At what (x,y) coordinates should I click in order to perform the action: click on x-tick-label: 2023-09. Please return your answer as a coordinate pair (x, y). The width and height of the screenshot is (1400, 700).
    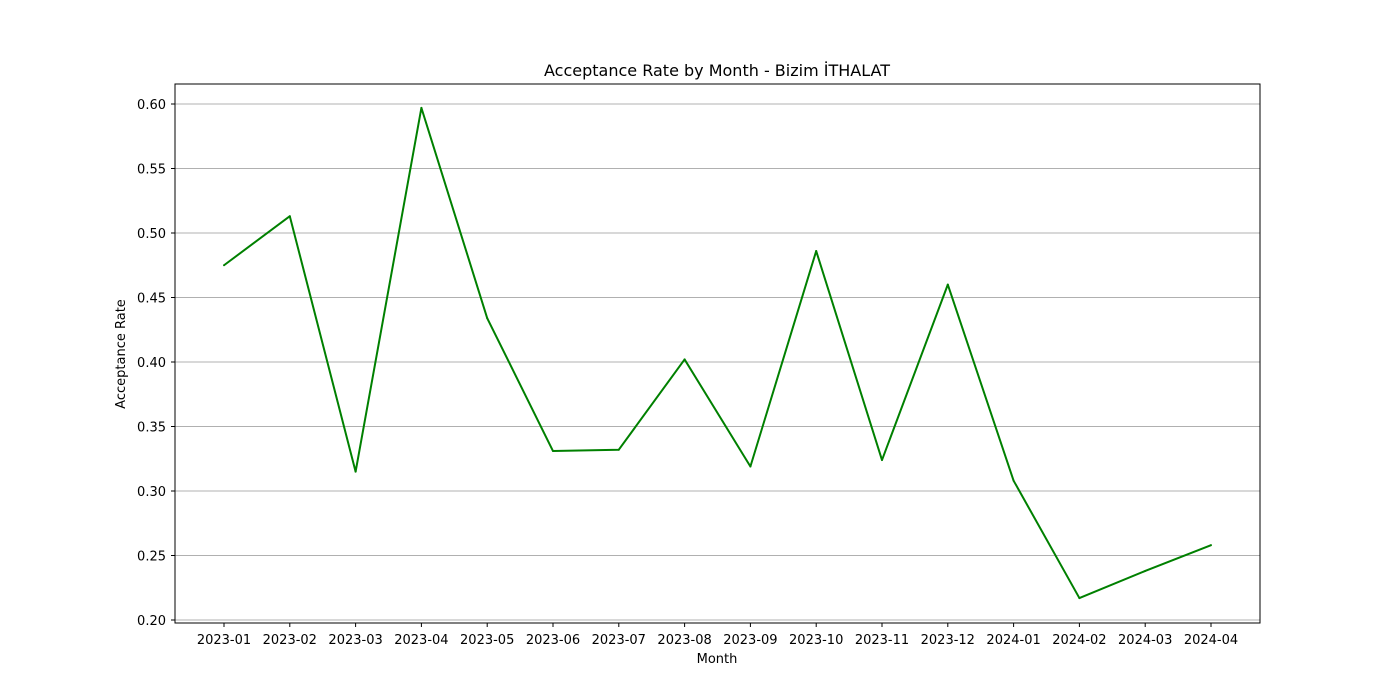
    Looking at the image, I should click on (750, 640).